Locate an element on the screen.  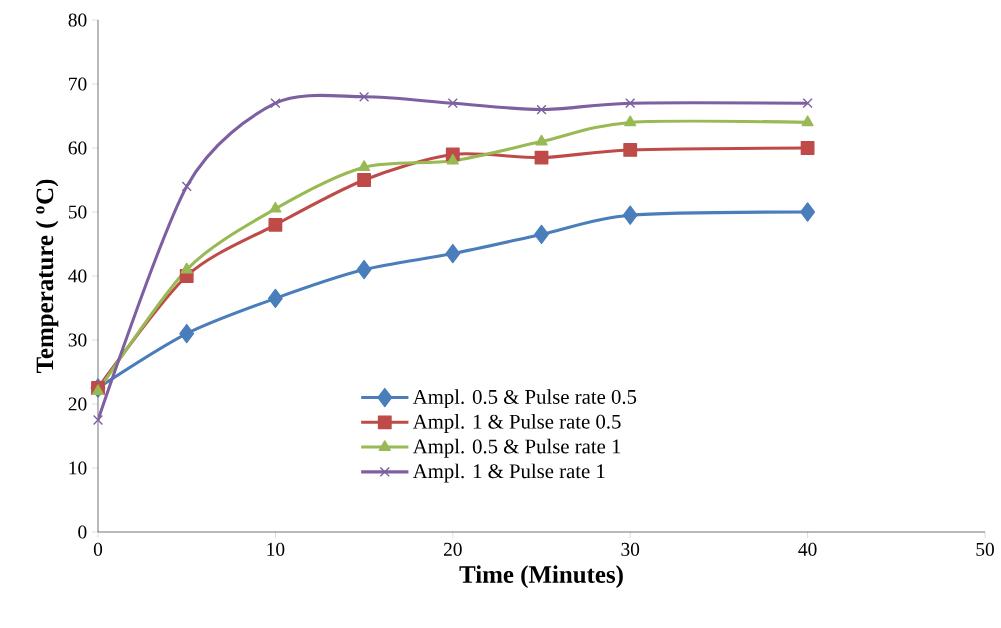
x-tick-label: 50 is located at coordinates (985, 549).